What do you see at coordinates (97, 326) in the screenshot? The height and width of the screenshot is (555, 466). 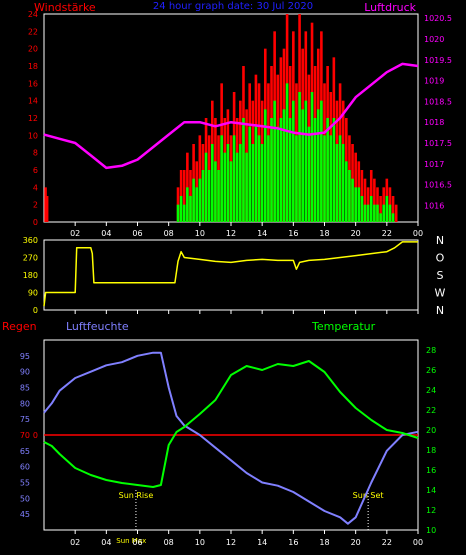 I see `humidity-label: Luftfeuchte` at bounding box center [97, 326].